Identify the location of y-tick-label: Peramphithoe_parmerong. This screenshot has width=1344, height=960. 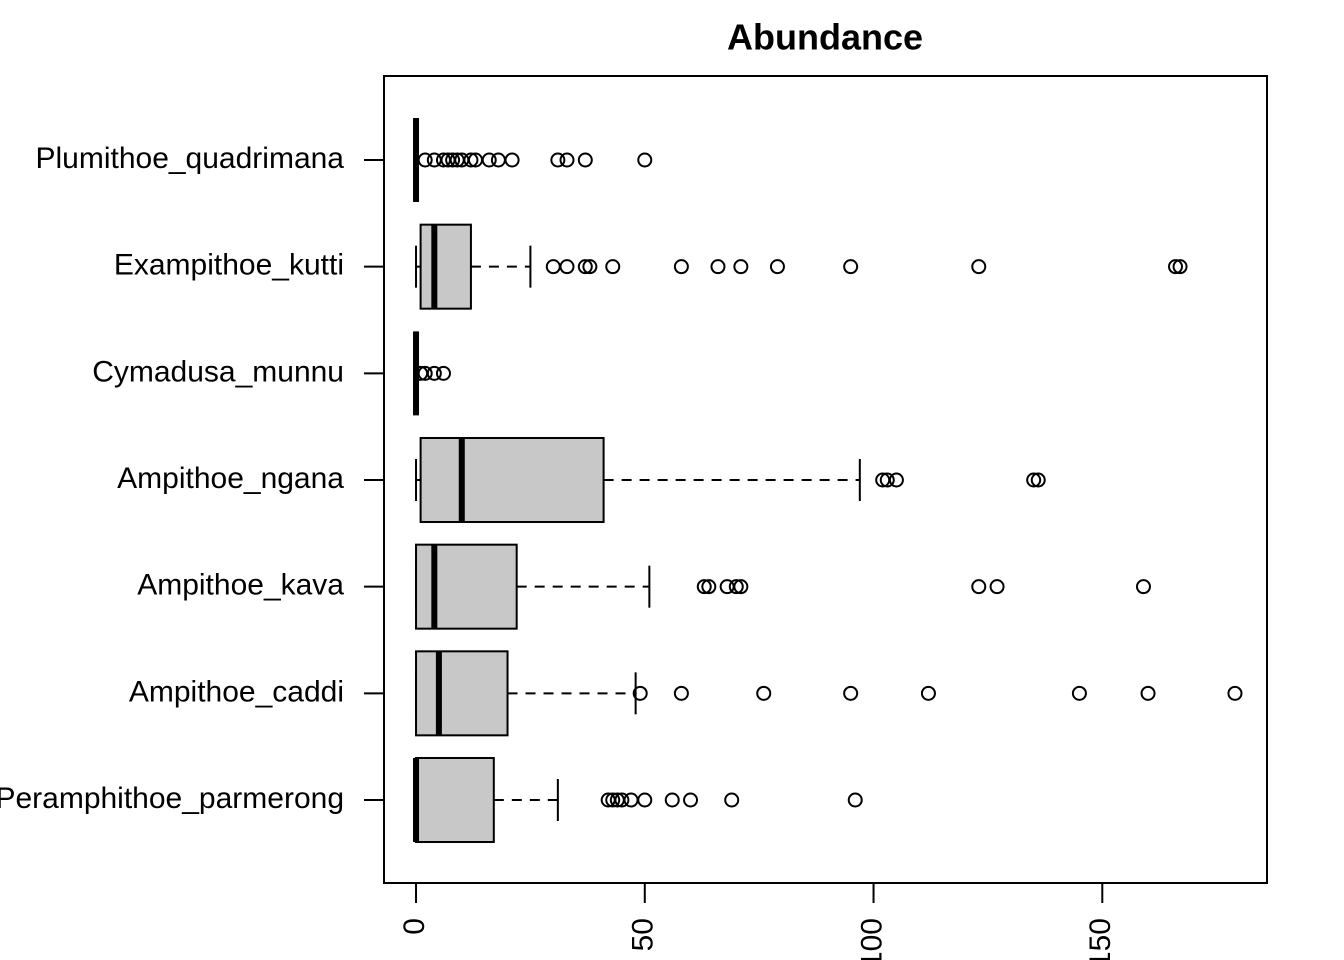
(172, 798).